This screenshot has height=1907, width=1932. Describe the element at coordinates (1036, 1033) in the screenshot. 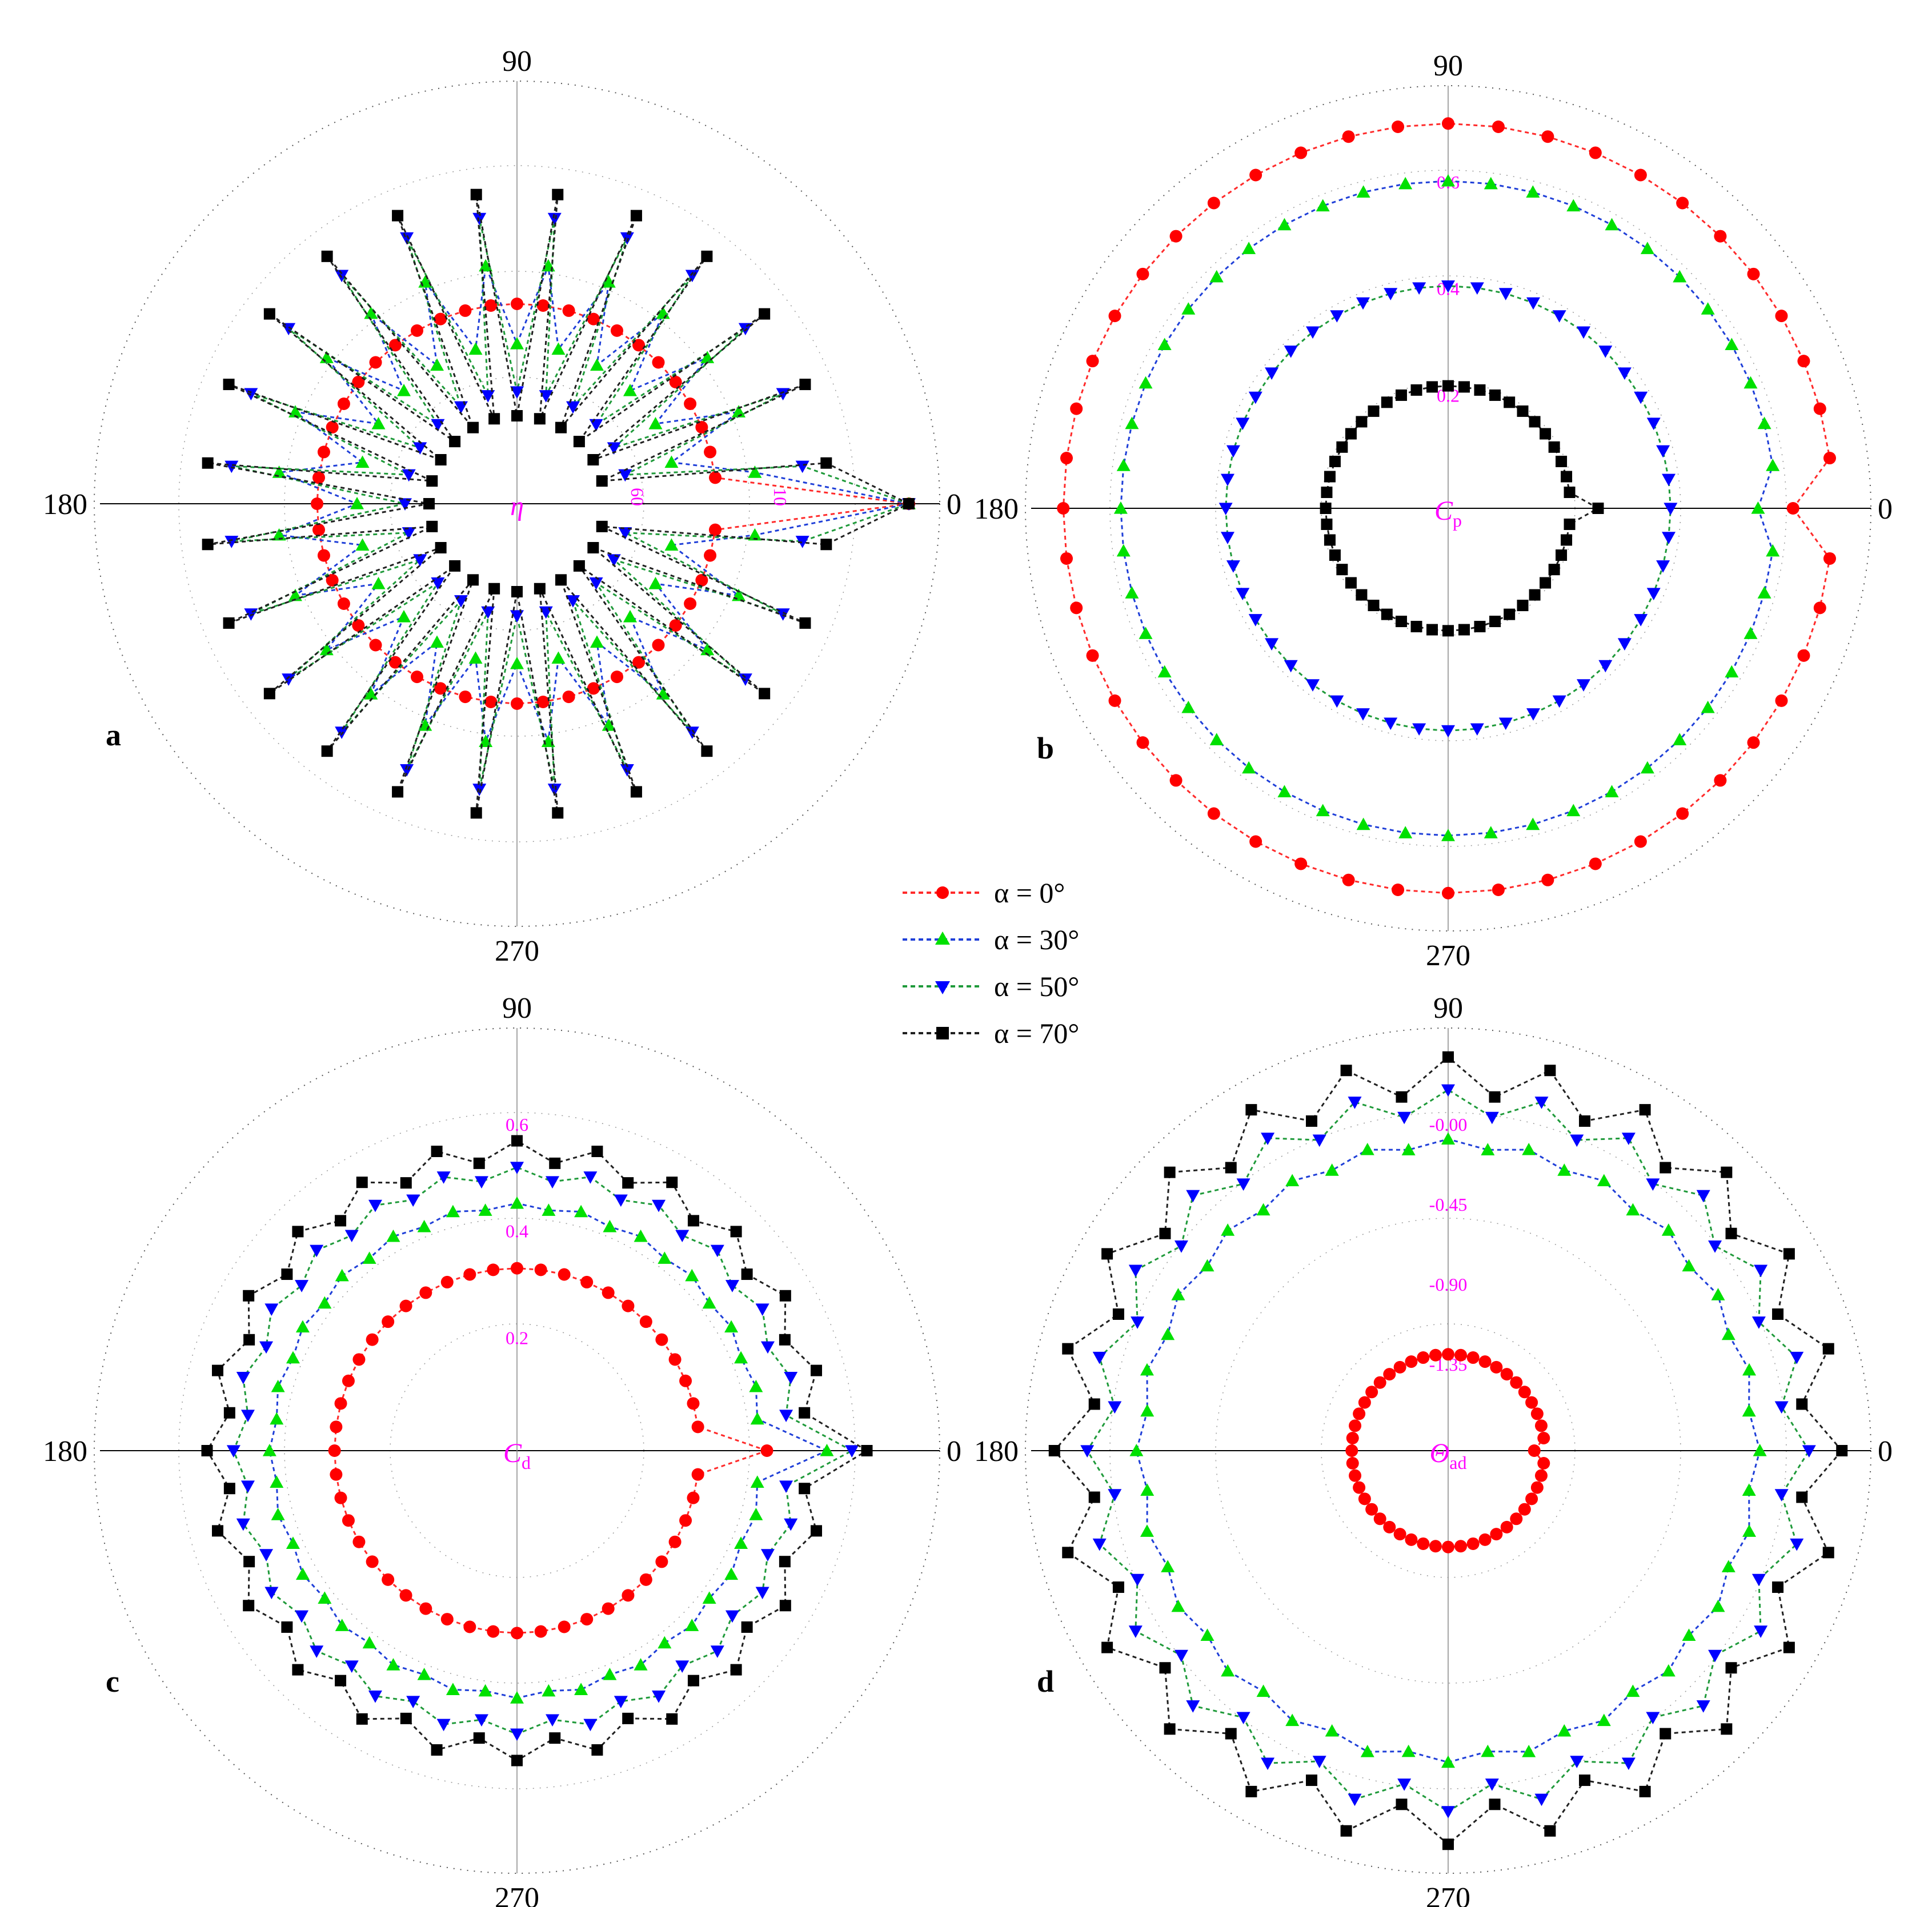

I see `legend-label-3: α = 70°` at that location.